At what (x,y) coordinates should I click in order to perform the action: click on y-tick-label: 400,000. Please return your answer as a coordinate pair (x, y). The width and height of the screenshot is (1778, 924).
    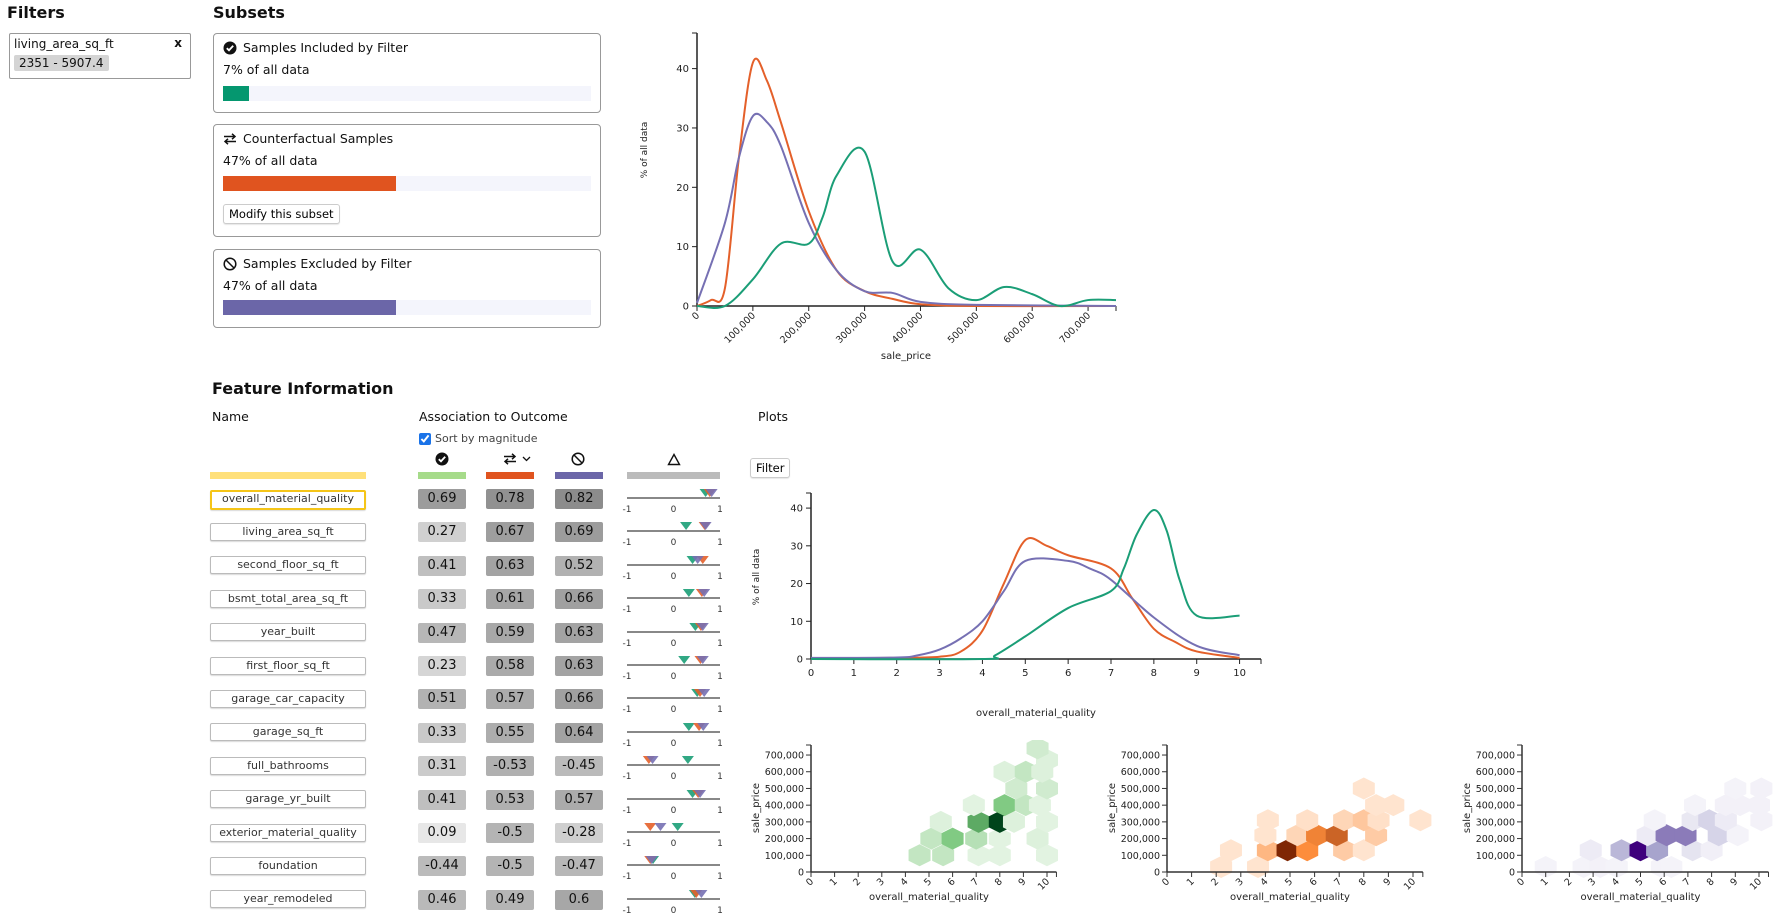
    Looking at the image, I should click on (784, 806).